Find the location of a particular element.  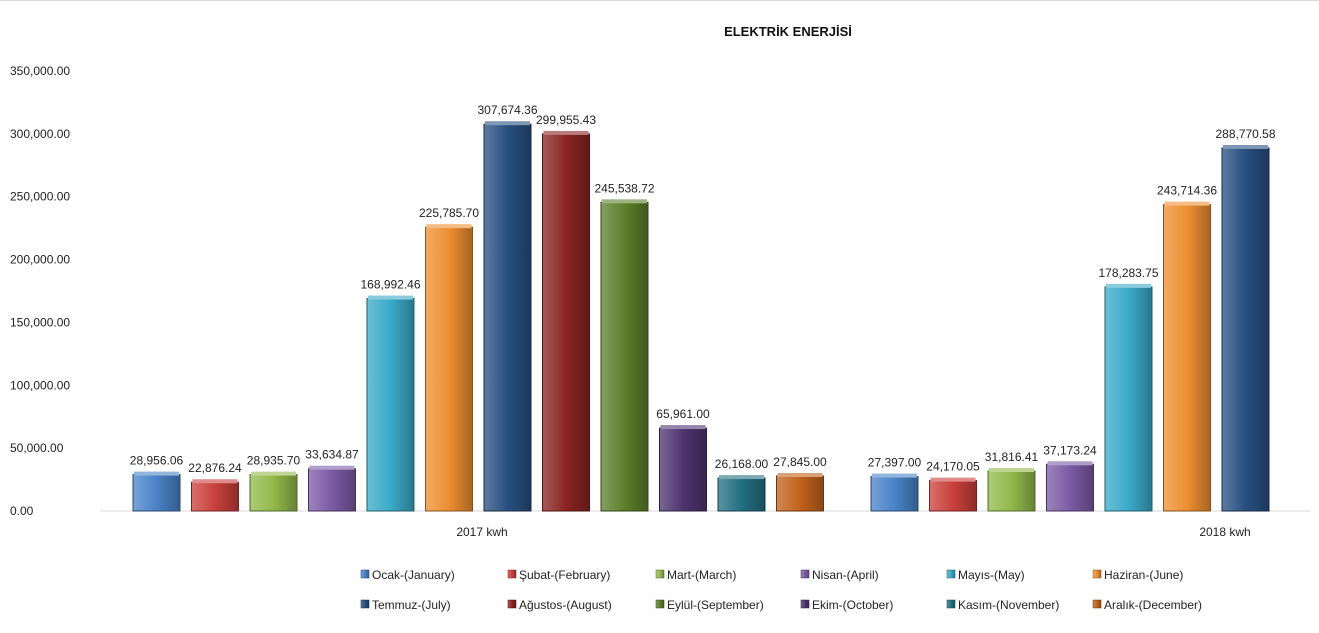

y-tick-label: 100,000.00 is located at coordinates (40, 385).